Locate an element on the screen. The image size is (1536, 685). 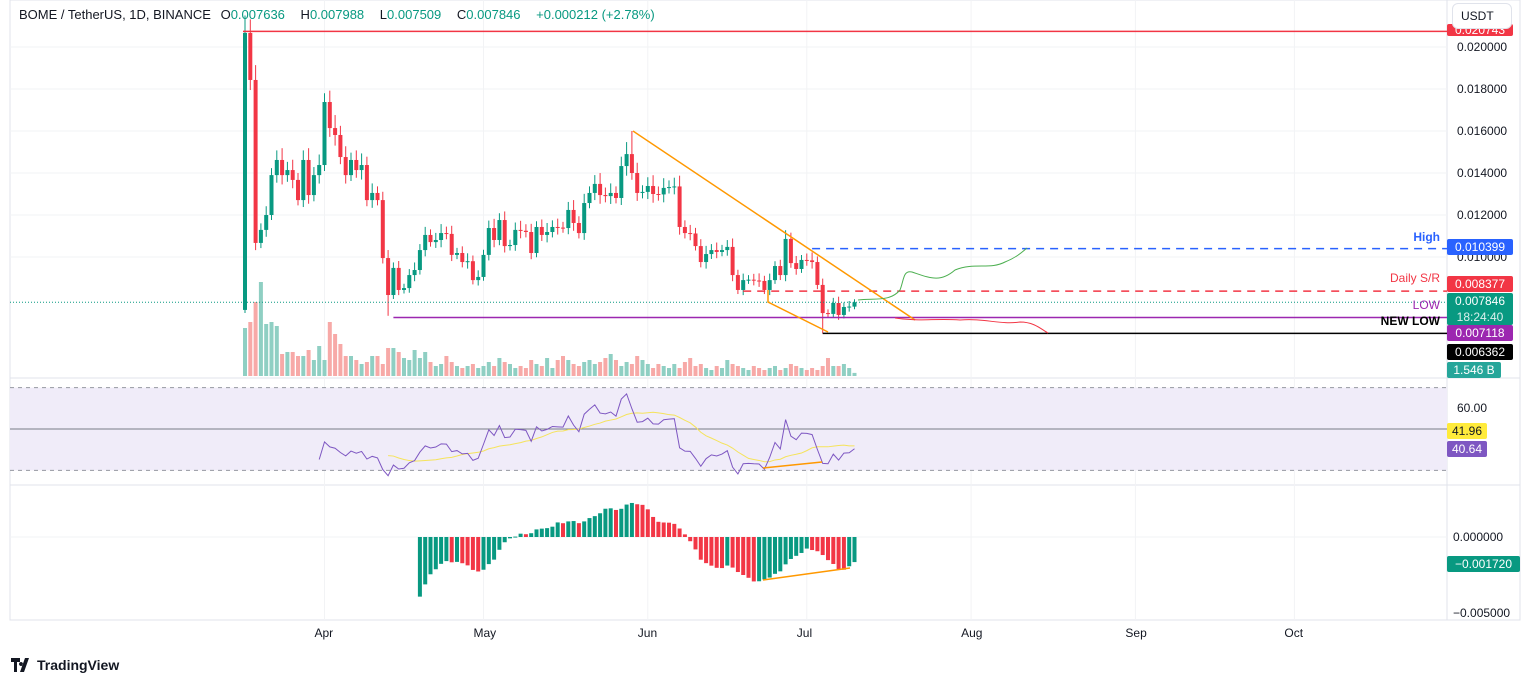
wedge-lower-trendline is located at coordinates (798, 311).